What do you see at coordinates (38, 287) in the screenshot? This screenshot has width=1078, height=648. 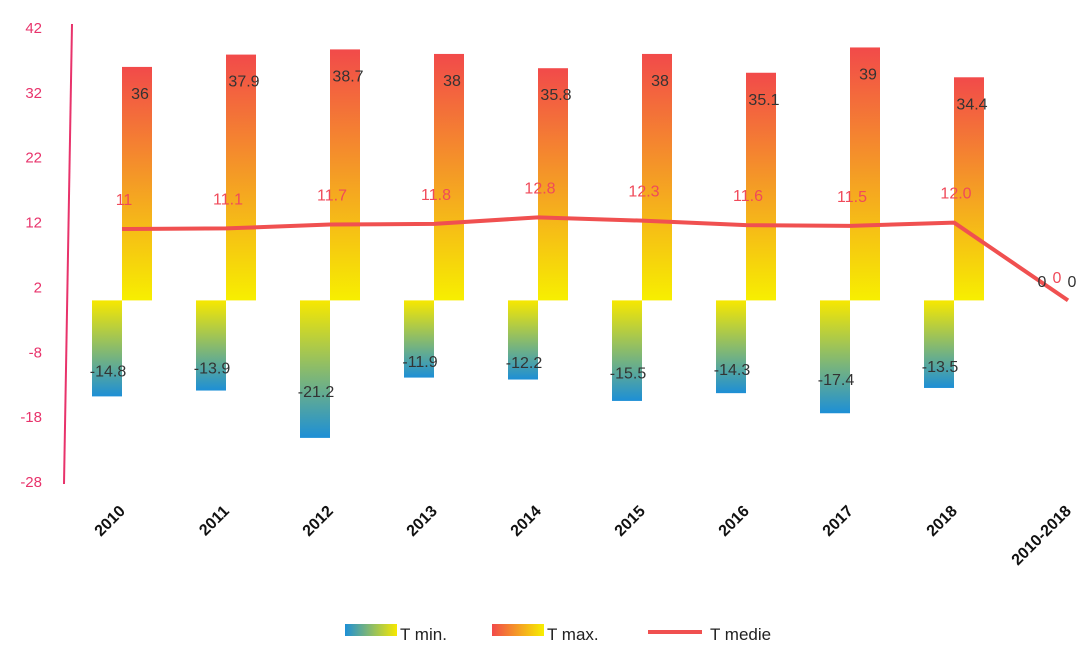 I see `y-tick-label: 2` at bounding box center [38, 287].